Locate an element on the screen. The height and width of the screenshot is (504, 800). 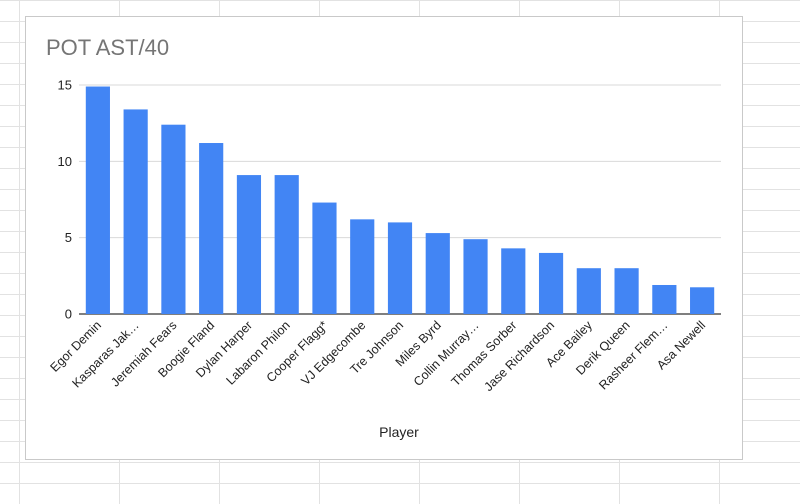
chart-title: POT AST/40 is located at coordinates (108, 47).